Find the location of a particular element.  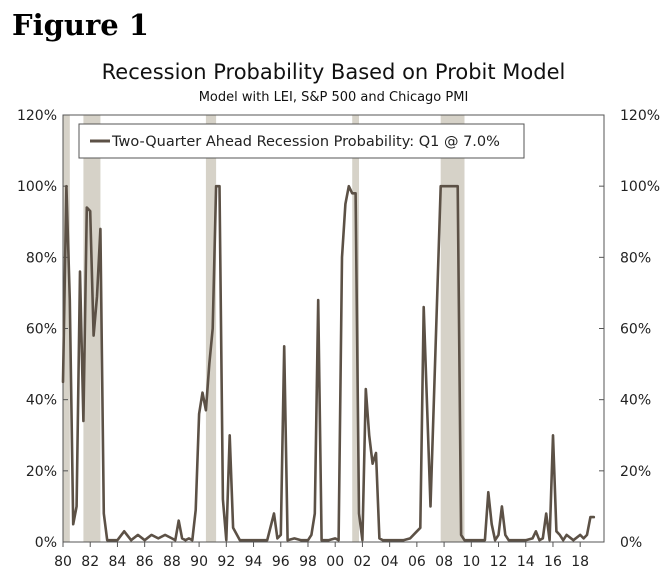

x-tick-label: 80 is located at coordinates (63, 562).